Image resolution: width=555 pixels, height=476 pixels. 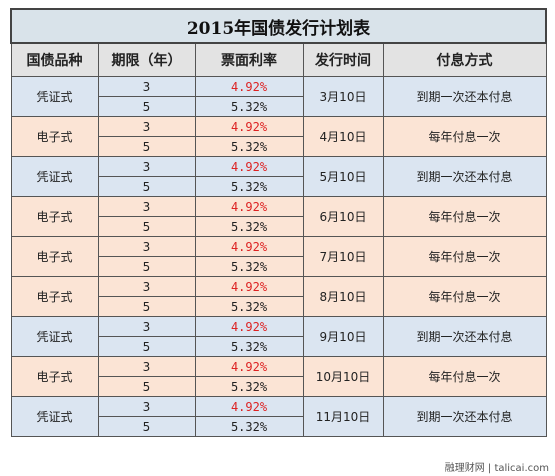 I want to click on table-row: 电子式 3 4.92% 8月10日 每年付息一次, so click(x=278, y=296).